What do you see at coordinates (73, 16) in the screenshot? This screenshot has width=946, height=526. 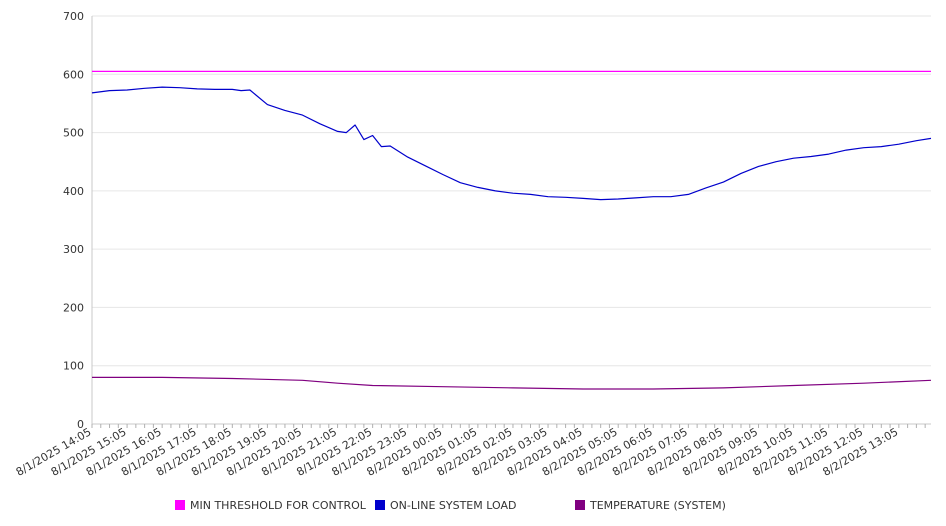 I see `y-tick-label: 700` at bounding box center [73, 16].